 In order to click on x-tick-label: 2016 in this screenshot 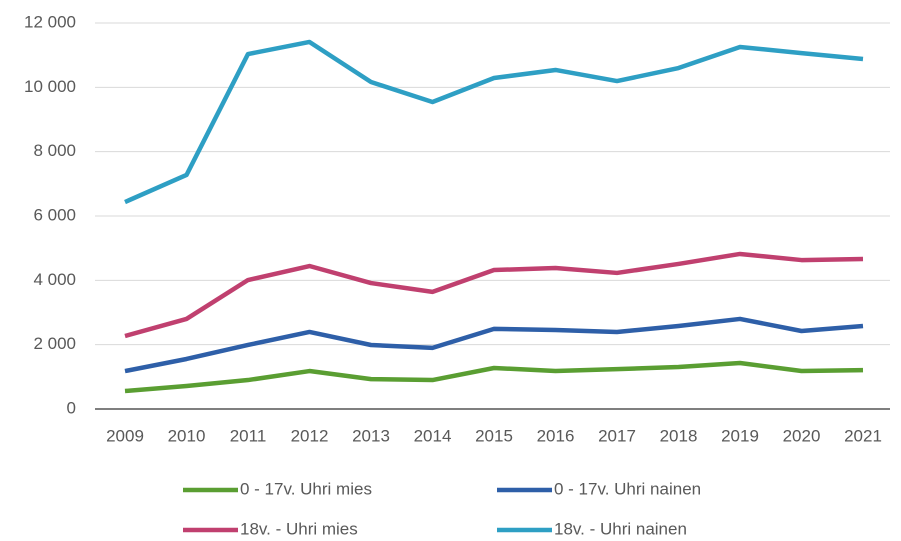, I will do `click(556, 435)`.